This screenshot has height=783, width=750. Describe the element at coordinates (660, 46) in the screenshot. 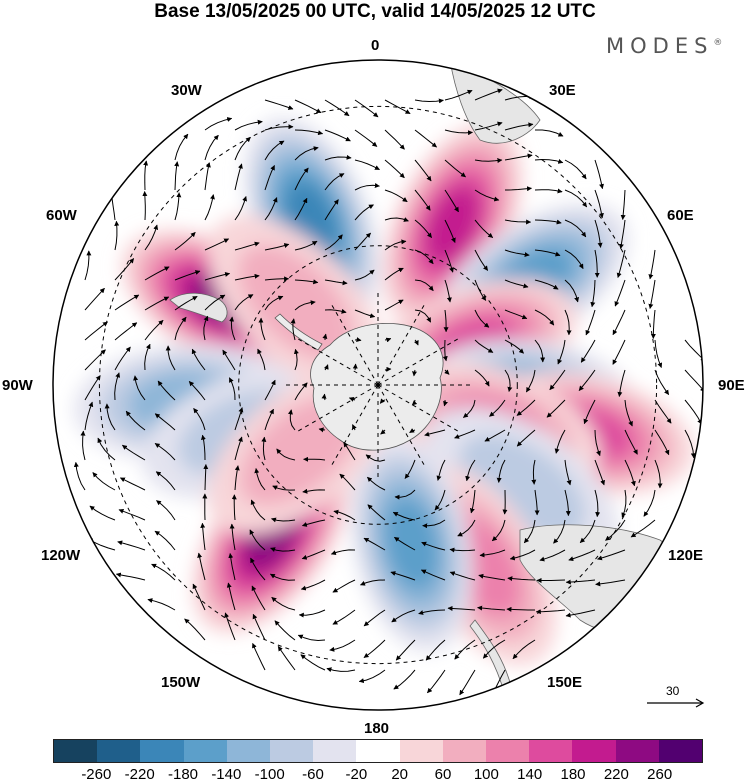

I see `brand-text: MODES` at that location.